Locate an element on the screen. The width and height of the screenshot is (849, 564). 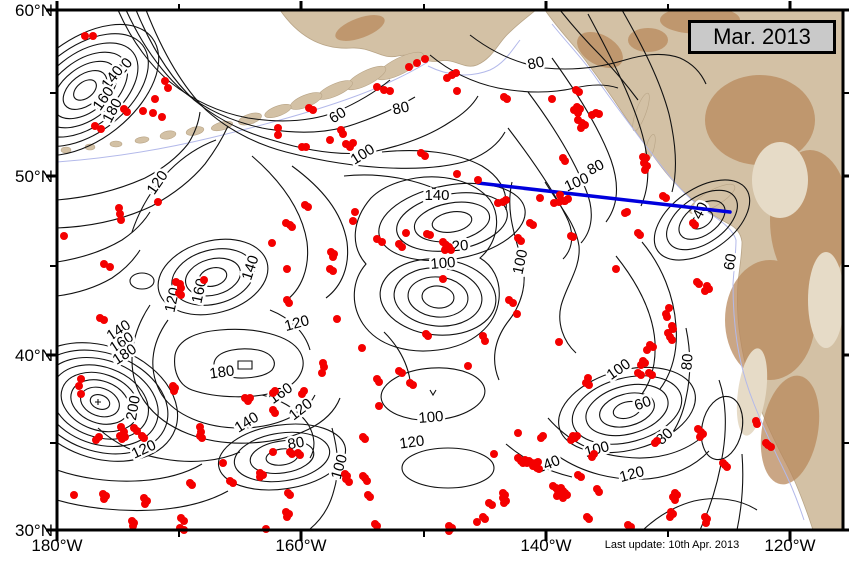
y-axis-label: 50°N is located at coordinates (34, 176).